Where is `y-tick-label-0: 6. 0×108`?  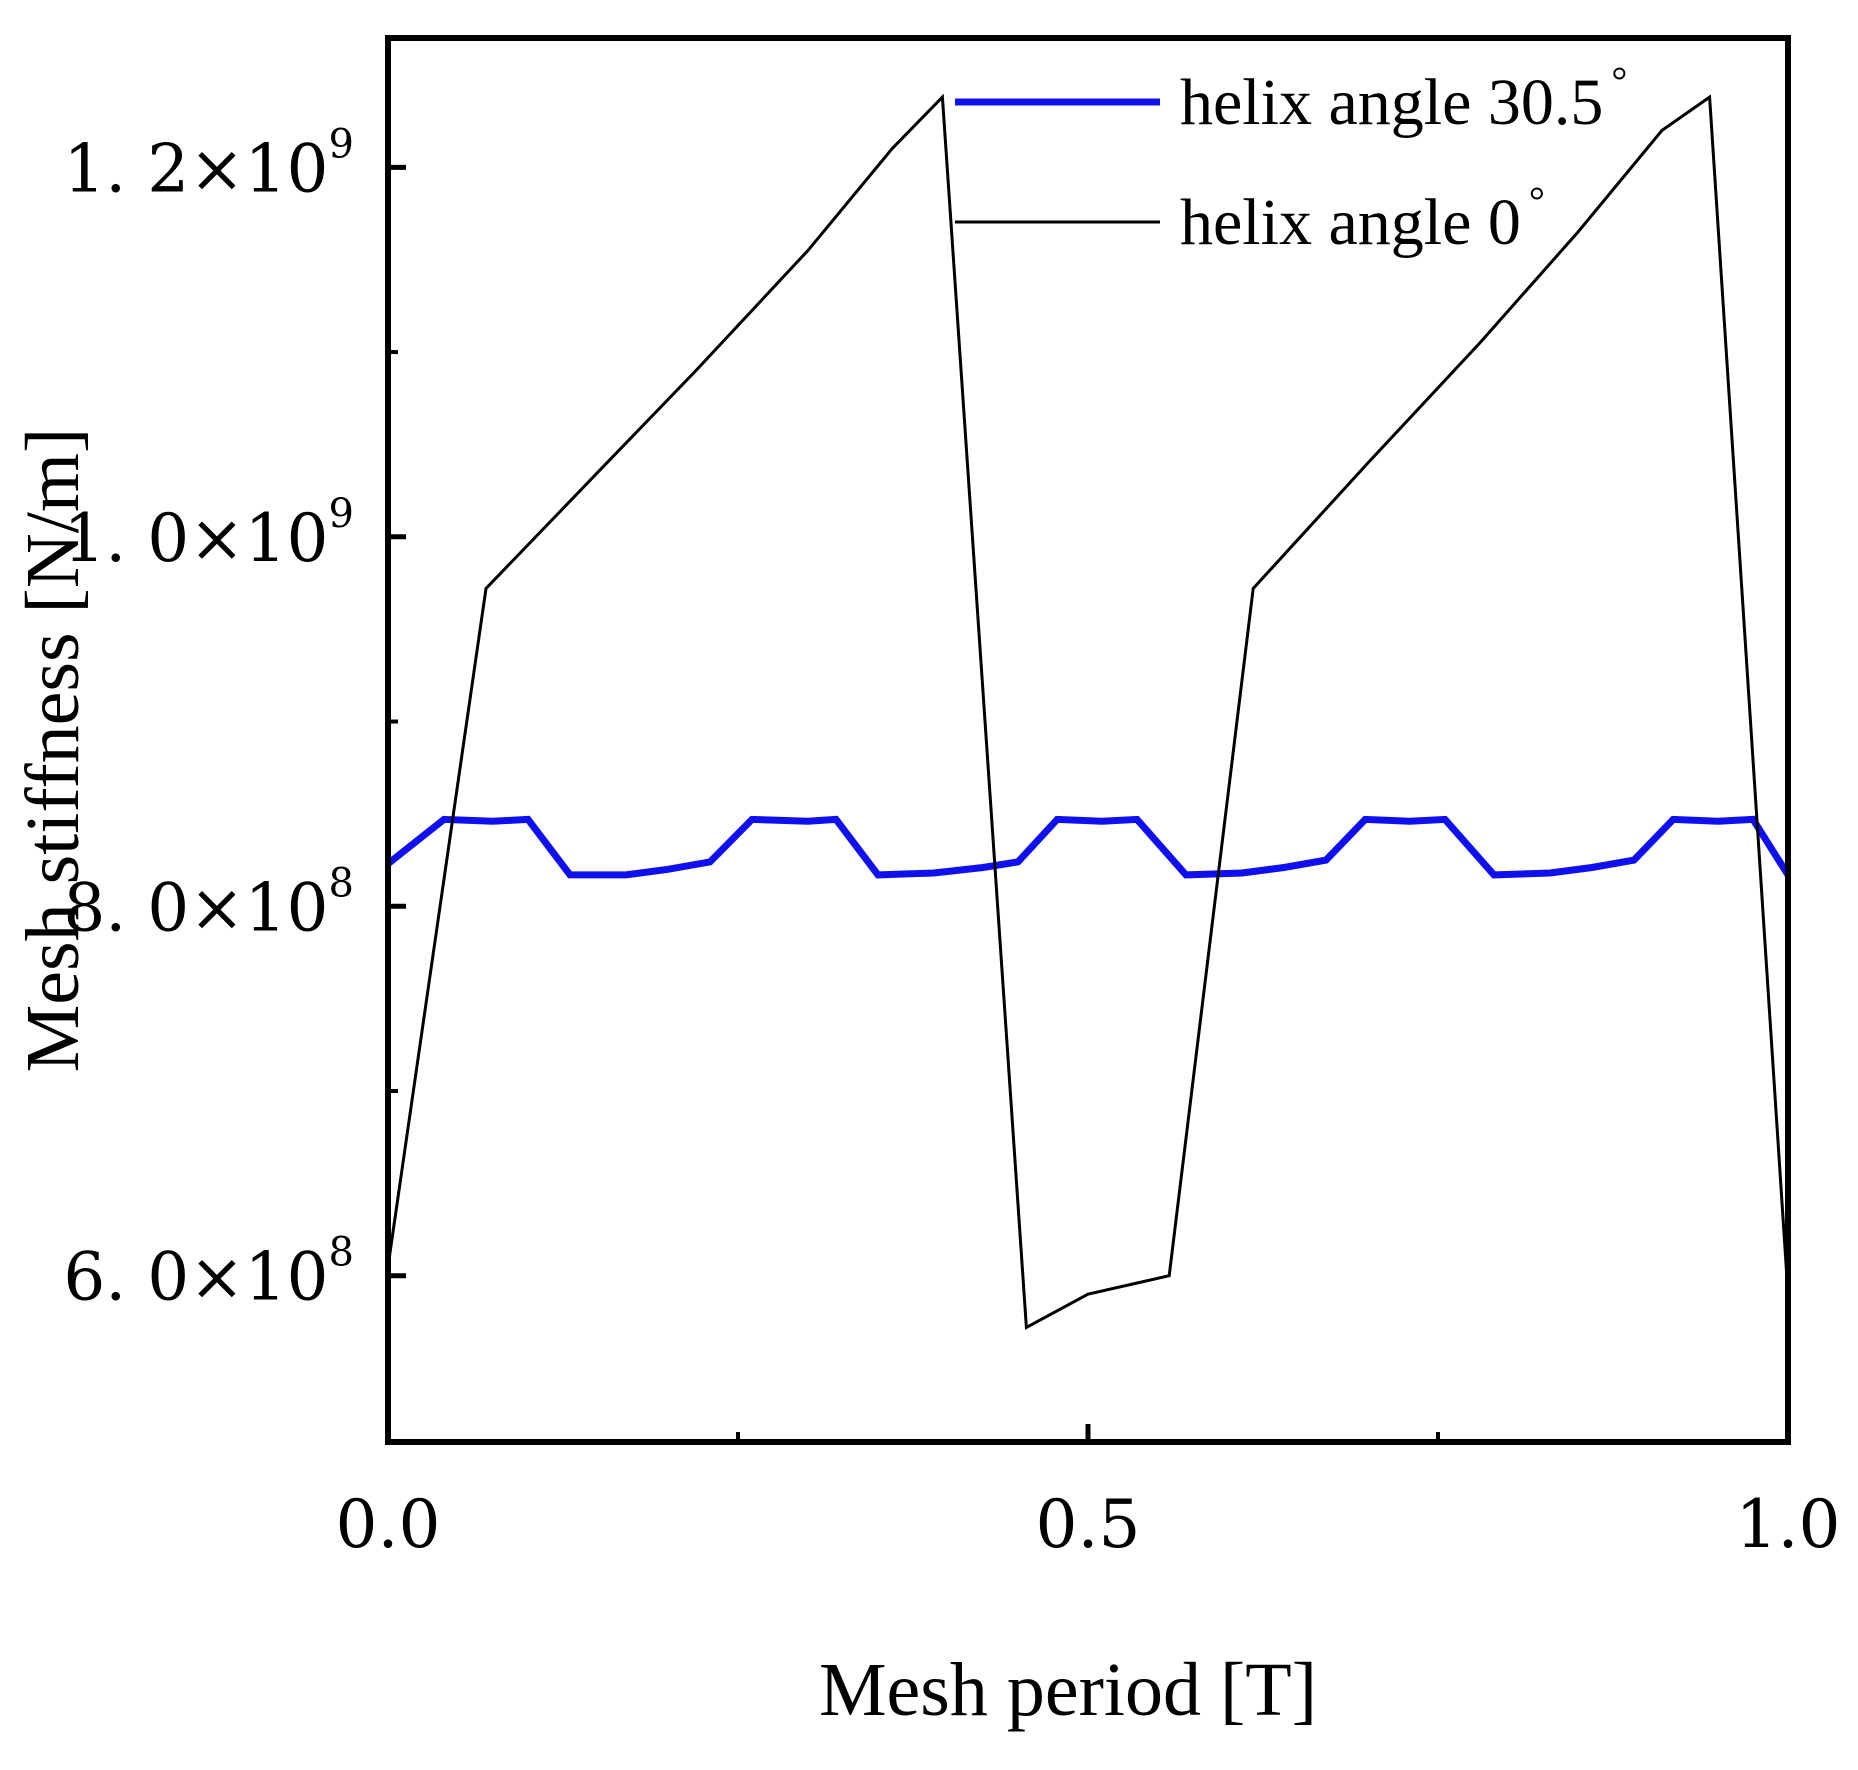
y-tick-label-0: 6. 0×108 is located at coordinates (208, 1273).